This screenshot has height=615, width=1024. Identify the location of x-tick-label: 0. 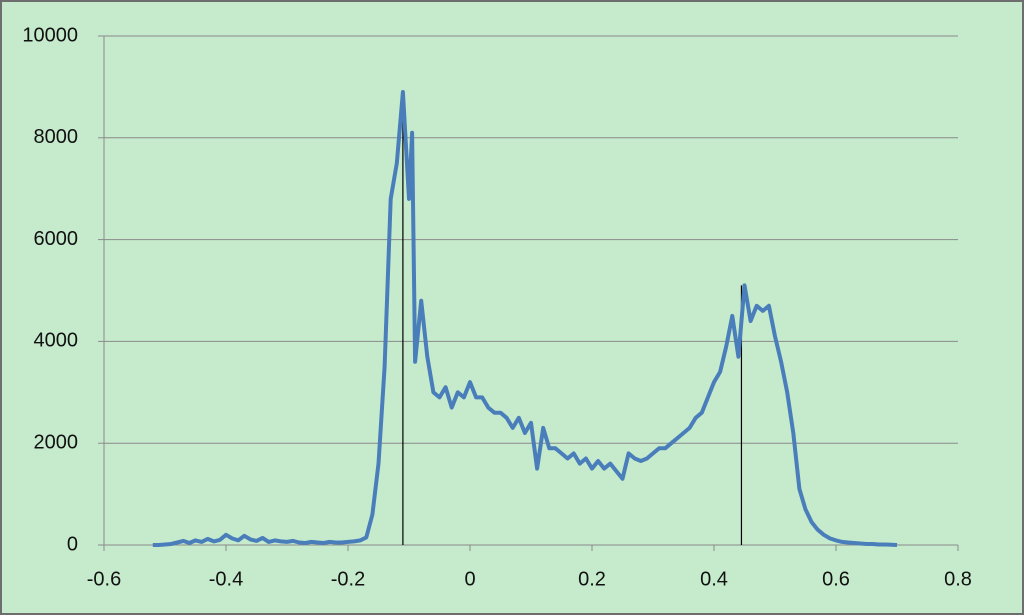
(469, 579).